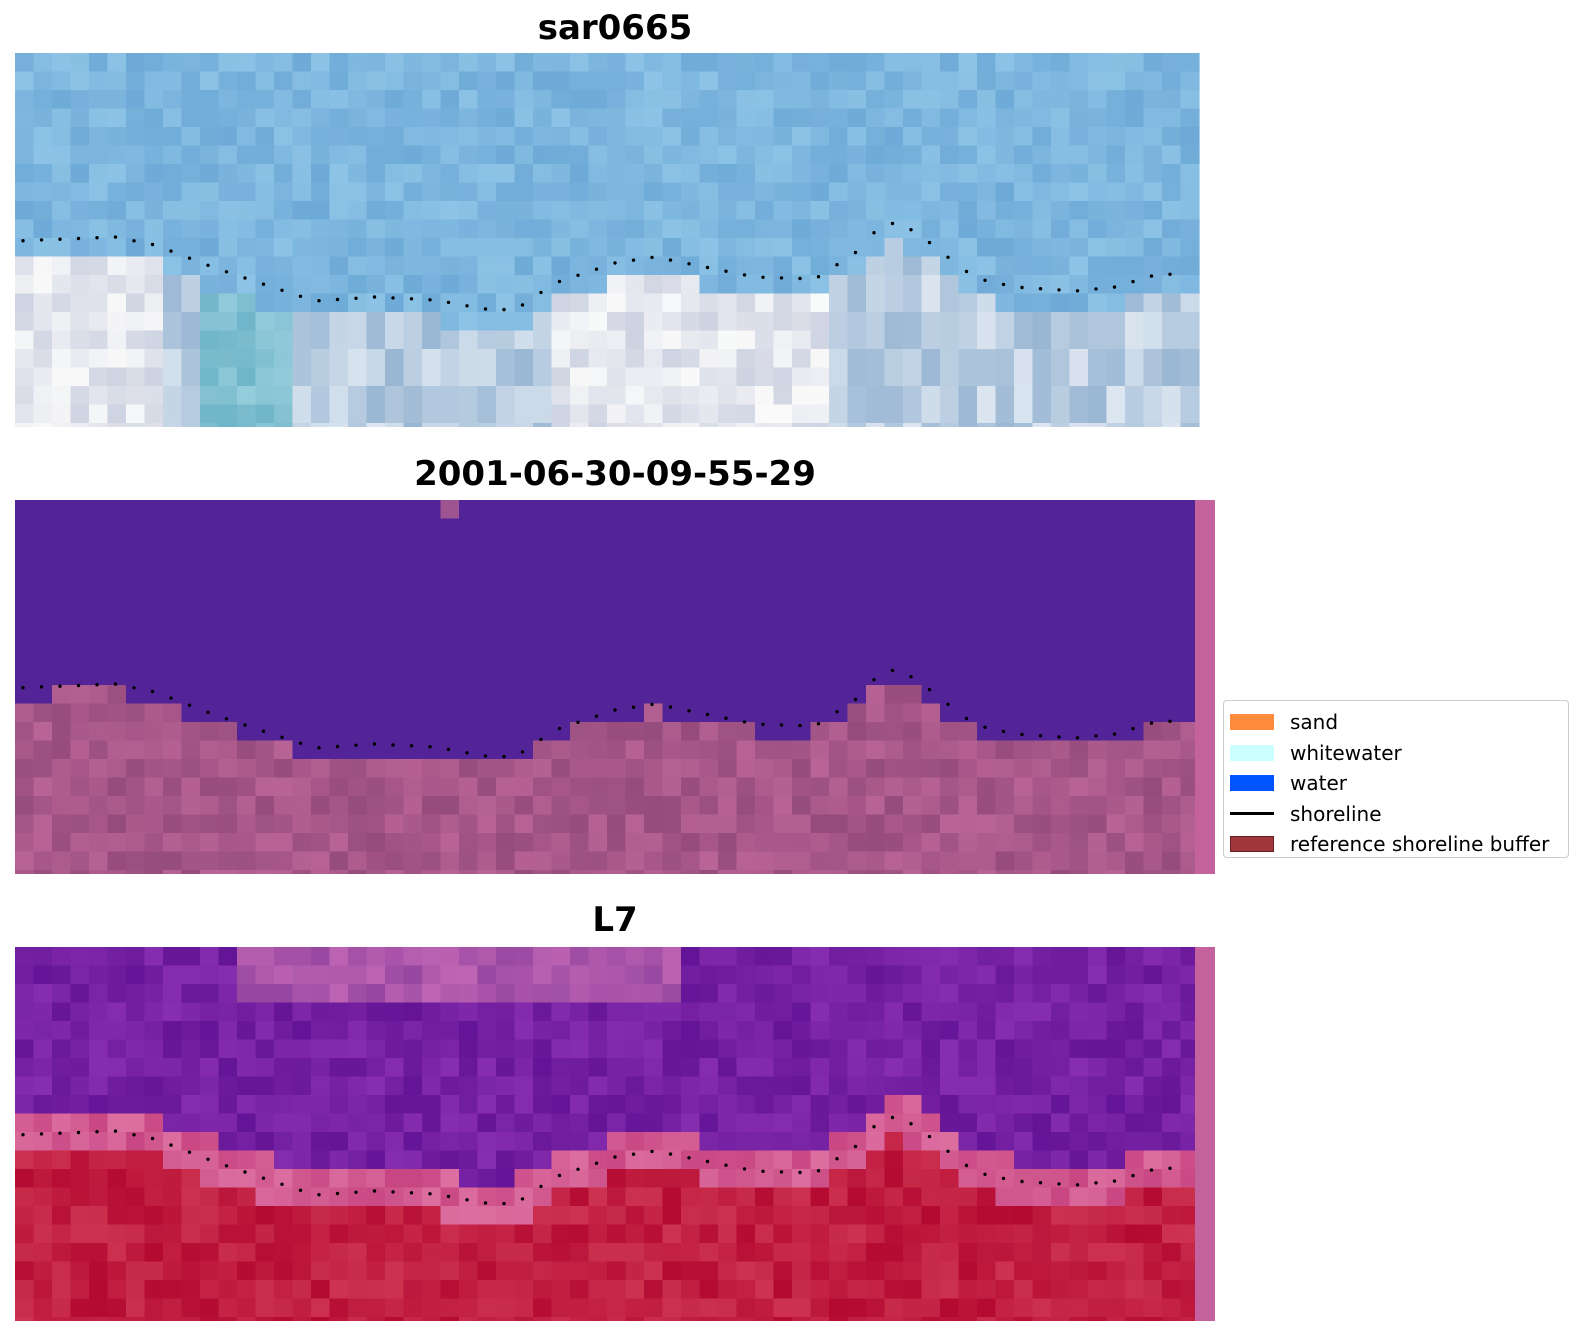 The height and width of the screenshot is (1337, 1580). I want to click on edge-strip, so click(1205, 687).